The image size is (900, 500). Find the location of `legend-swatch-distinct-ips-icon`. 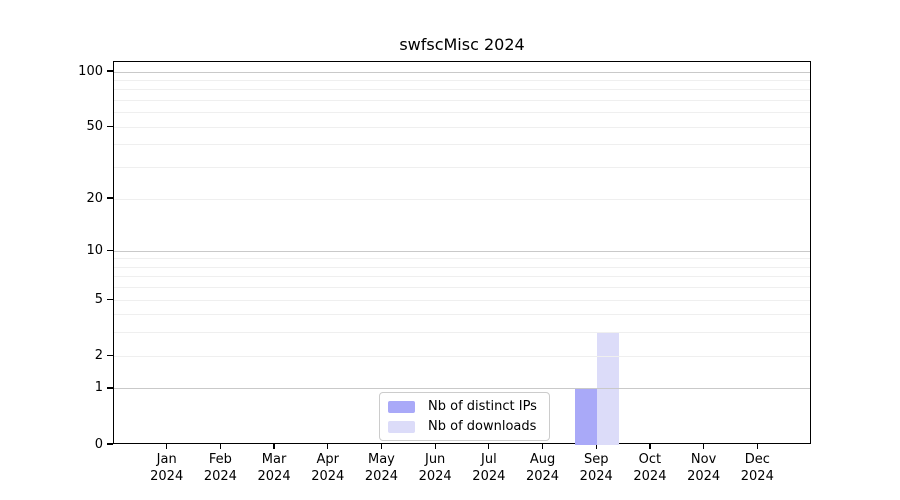

legend-swatch-distinct-ips-icon is located at coordinates (401, 406).